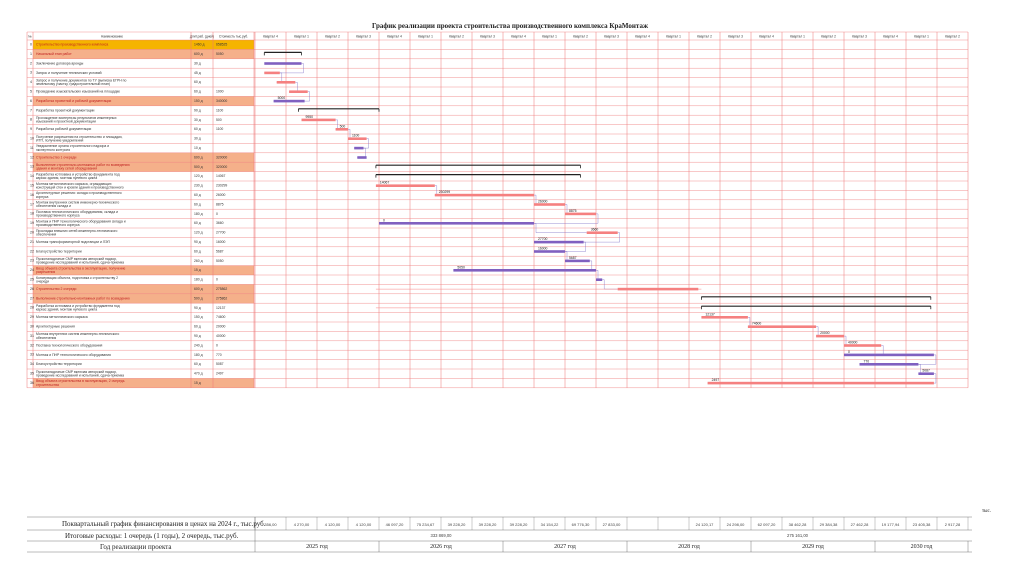 The width and height of the screenshot is (1020, 575). What do you see at coordinates (54, 54) in the screenshot?
I see `task-name: Начальный этап работ` at bounding box center [54, 54].